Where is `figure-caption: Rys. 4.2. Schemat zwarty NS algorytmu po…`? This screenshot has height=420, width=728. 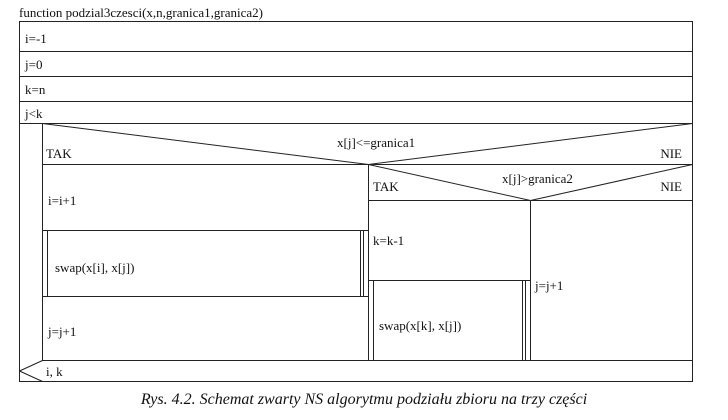 figure-caption: Rys. 4.2. Schemat zwarty NS algorytmu po… is located at coordinates (364, 399).